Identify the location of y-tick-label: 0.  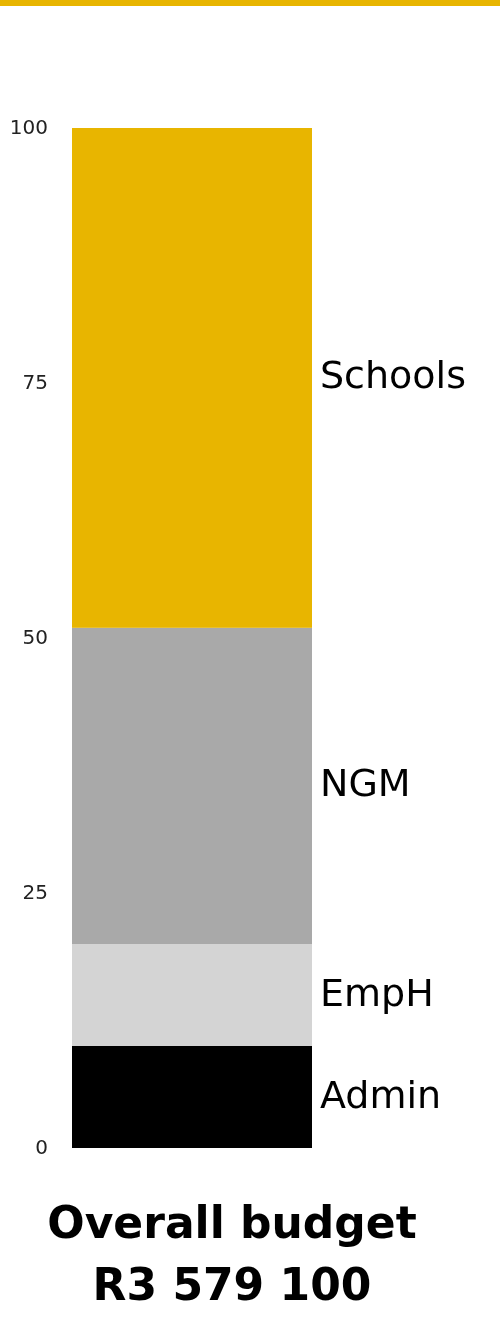
(41, 1146).